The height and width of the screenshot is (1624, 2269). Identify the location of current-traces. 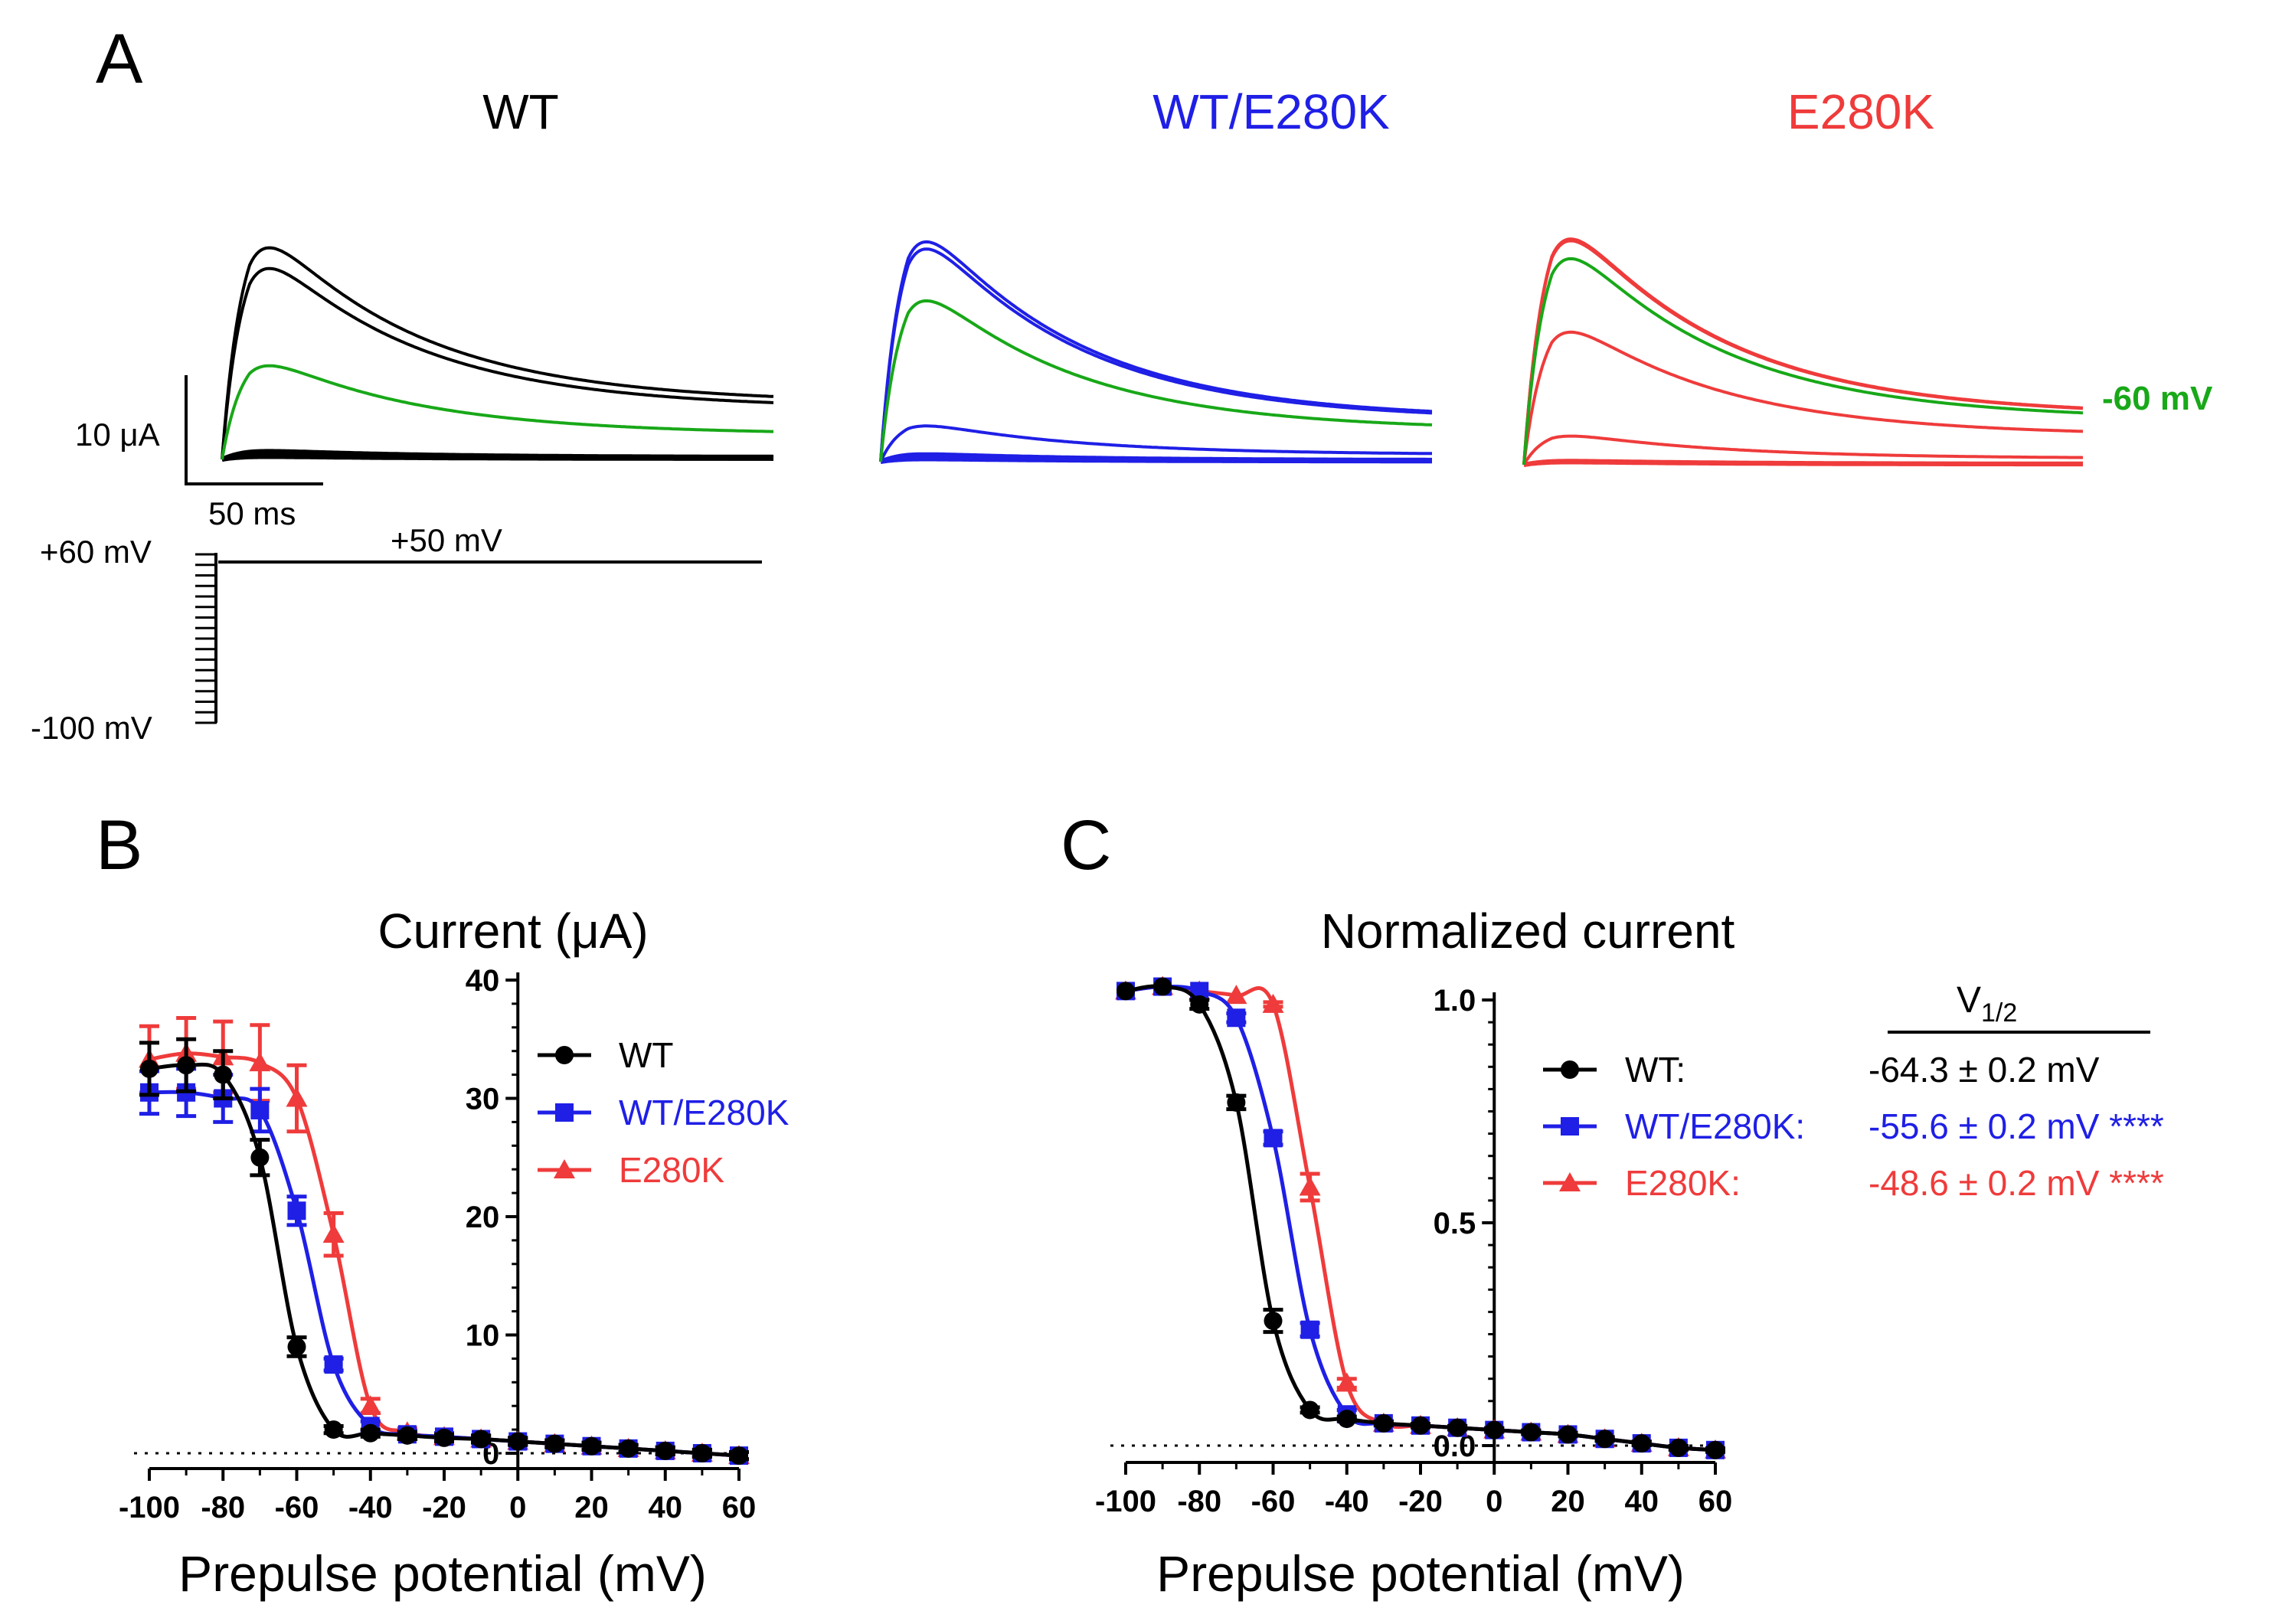
(1152, 352).